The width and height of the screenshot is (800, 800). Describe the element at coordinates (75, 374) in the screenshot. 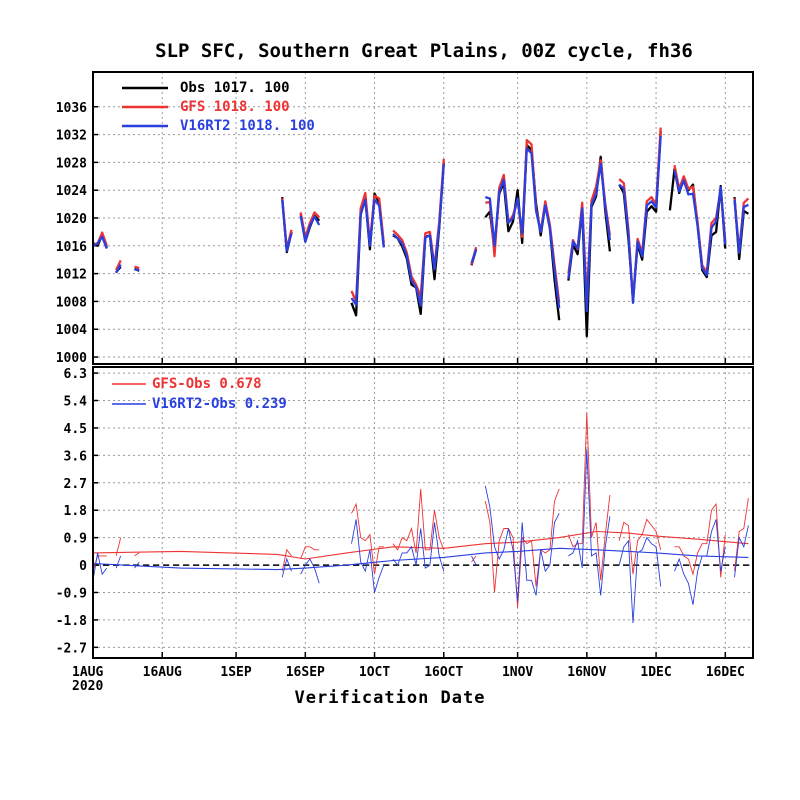

I see `y-tick-label: 6.3` at that location.